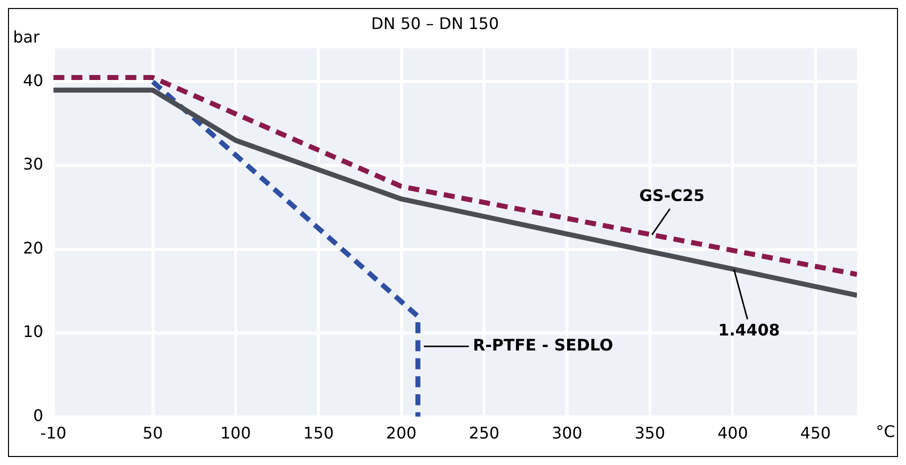  I want to click on y-tick-label: 0, so click(38, 415).